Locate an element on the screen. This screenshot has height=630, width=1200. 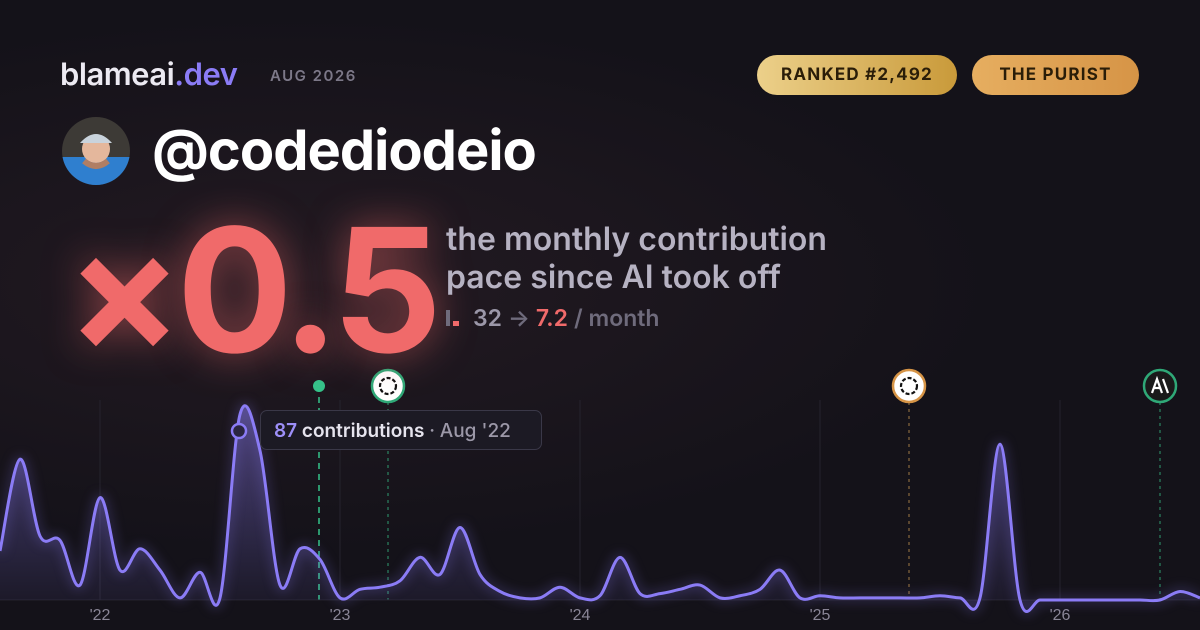
x-tick-label: '26 is located at coordinates (1060, 615).